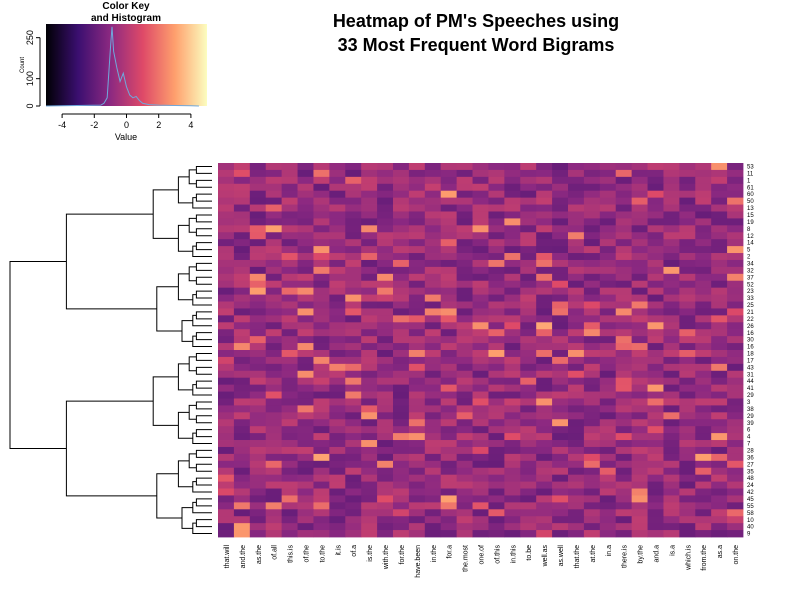 The image size is (800, 600). I want to click on row-label: 25, so click(750, 306).